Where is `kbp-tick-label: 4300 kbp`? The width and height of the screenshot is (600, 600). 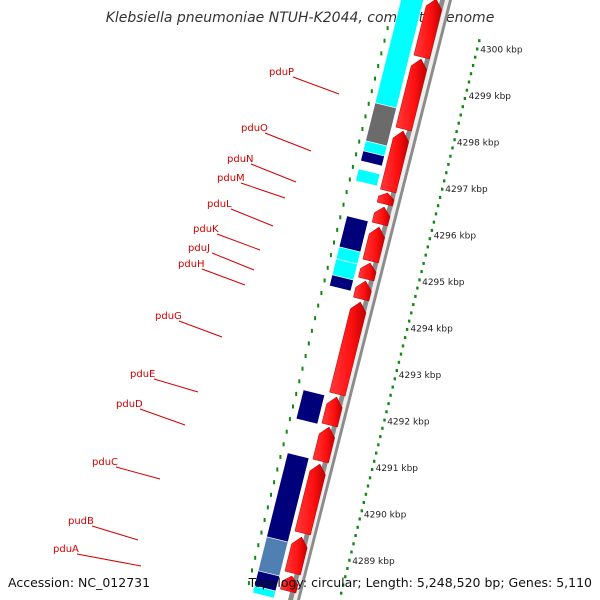
kbp-tick-label: 4300 kbp is located at coordinates (501, 51).